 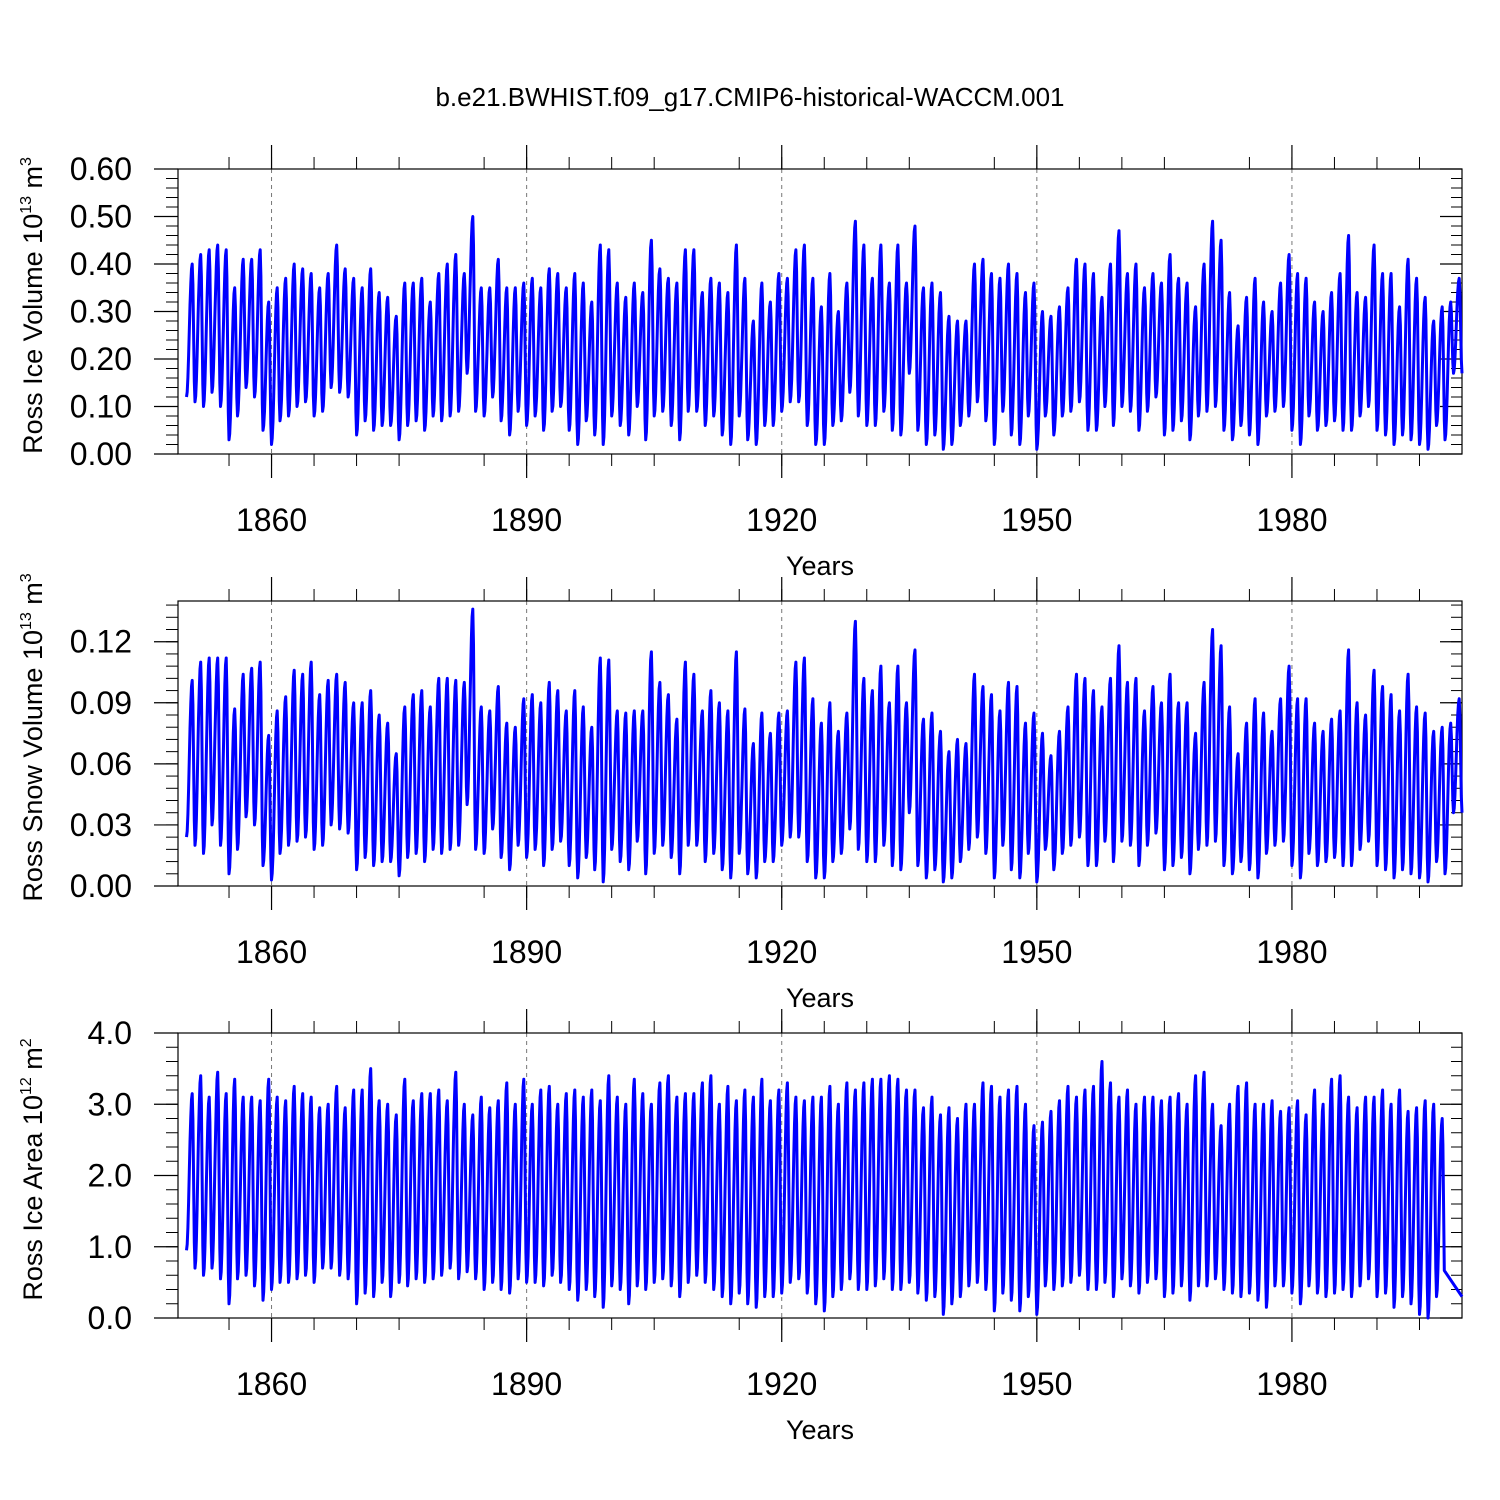 I want to click on y-axis-title-unit-exponent: 2, so click(x=26, y=1042).